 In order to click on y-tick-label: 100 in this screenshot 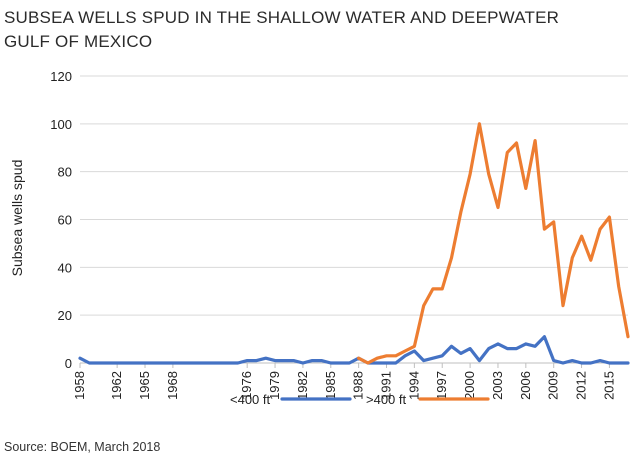, I will do `click(61, 124)`.